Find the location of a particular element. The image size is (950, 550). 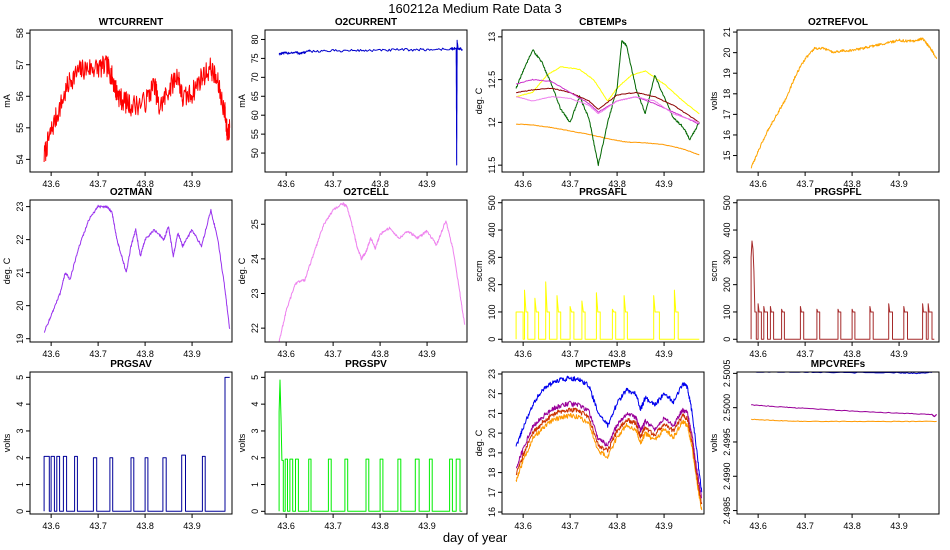

y-tick-label: 4 is located at coordinates (20, 404).